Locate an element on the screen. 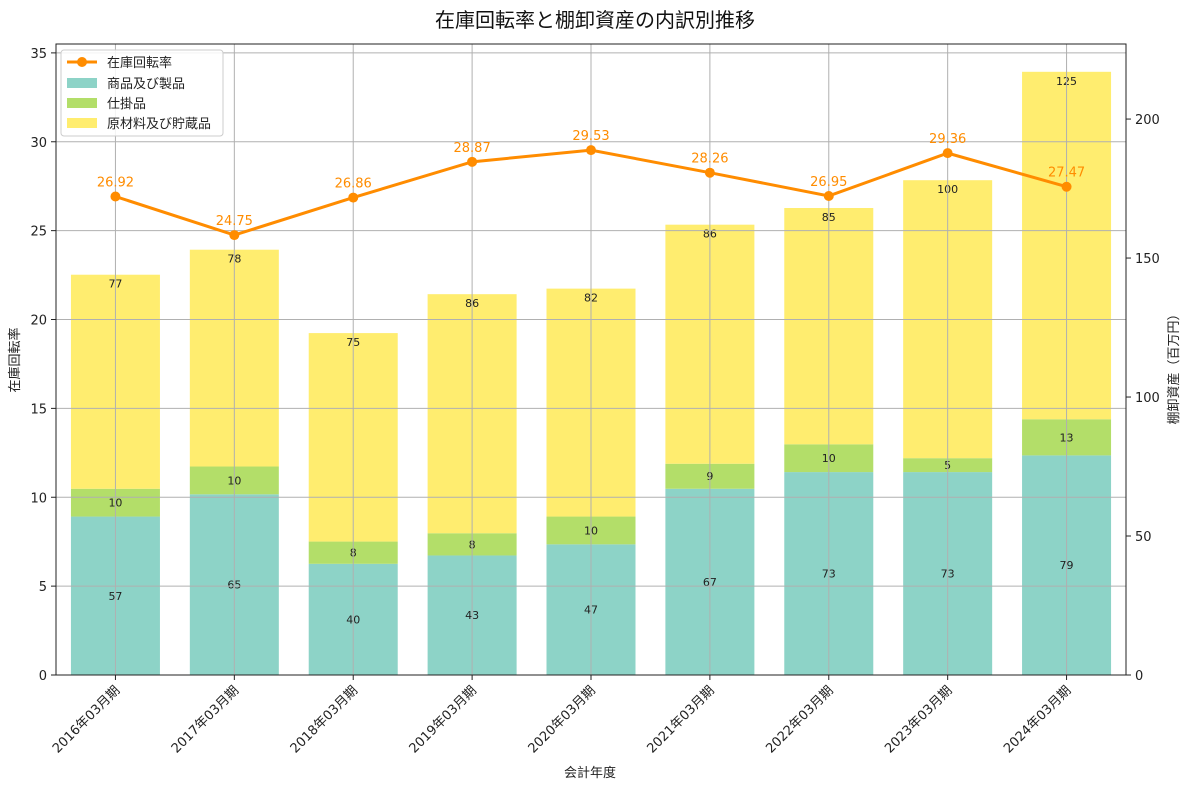 This screenshot has height=789, width=1190. y-left-tick-label: 20 is located at coordinates (38, 321).